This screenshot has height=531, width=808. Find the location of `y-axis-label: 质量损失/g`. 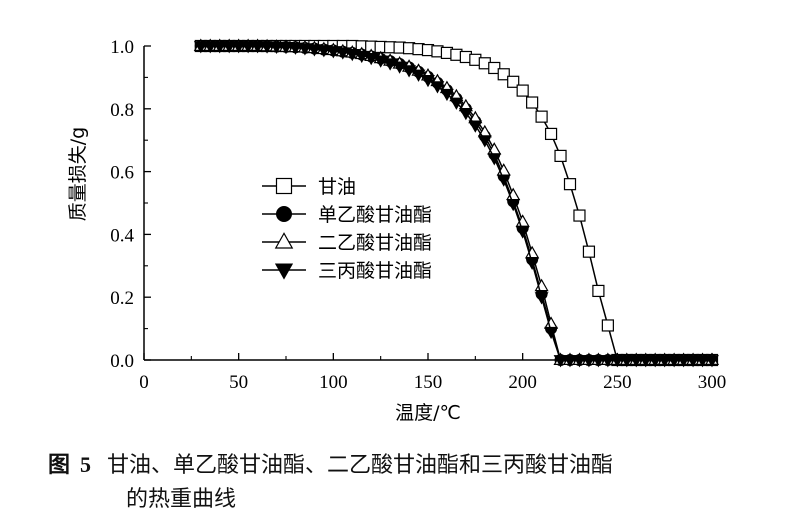

y-axis-label: 质量损失/g is located at coordinates (78, 174).